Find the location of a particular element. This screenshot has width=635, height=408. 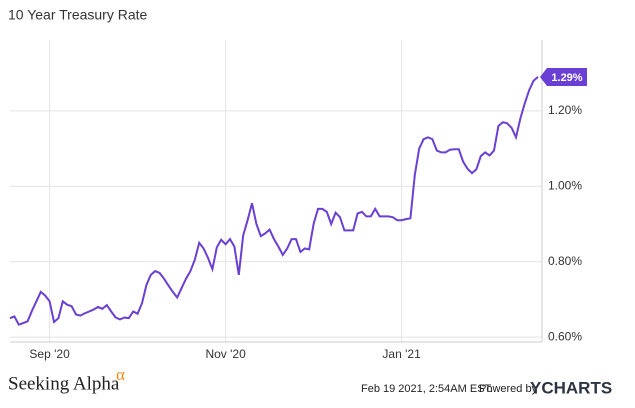

logo-mark: α is located at coordinates (120, 374).